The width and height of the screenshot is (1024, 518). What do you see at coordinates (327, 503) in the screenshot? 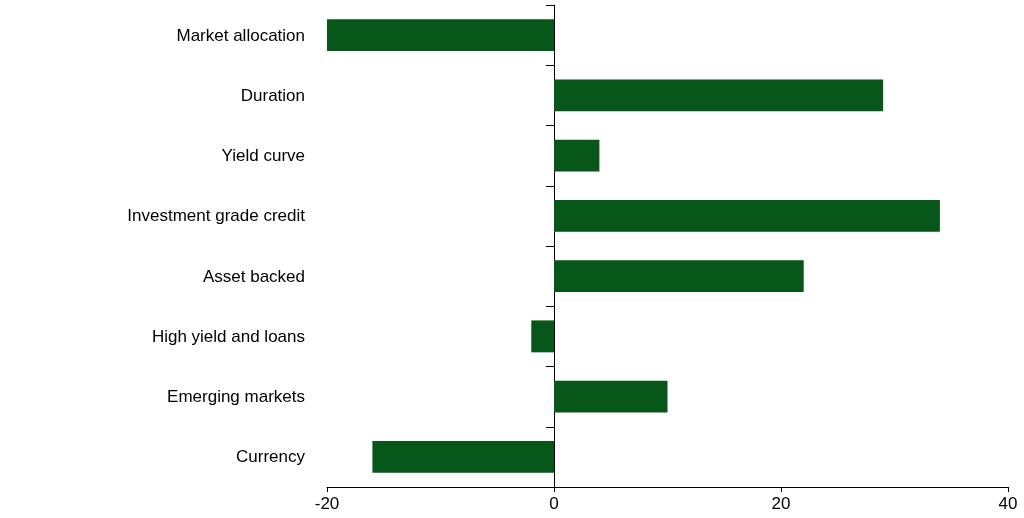
I see `x-tick-label: -20` at bounding box center [327, 503].